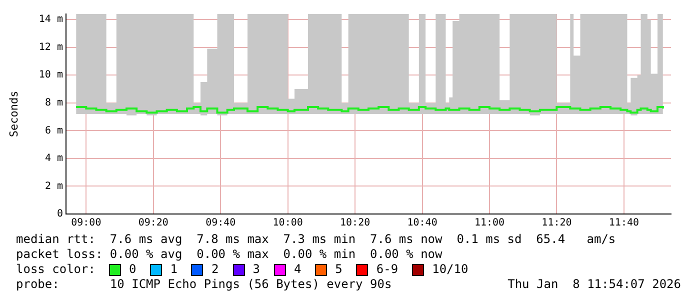 The width and height of the screenshot is (697, 297). I want to click on text: median rtt: 7.6 ms avg 7.8 ms max 7.3 ms min 7.6 ms now 0.1 ms sd 65.4 am/s, so click(316, 239).